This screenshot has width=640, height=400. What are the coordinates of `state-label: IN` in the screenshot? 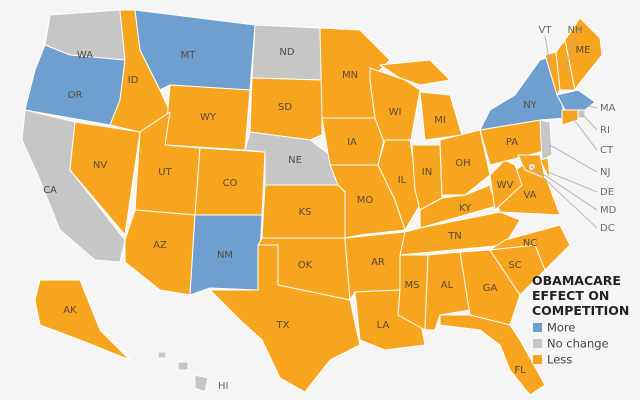 It's located at (427, 172).